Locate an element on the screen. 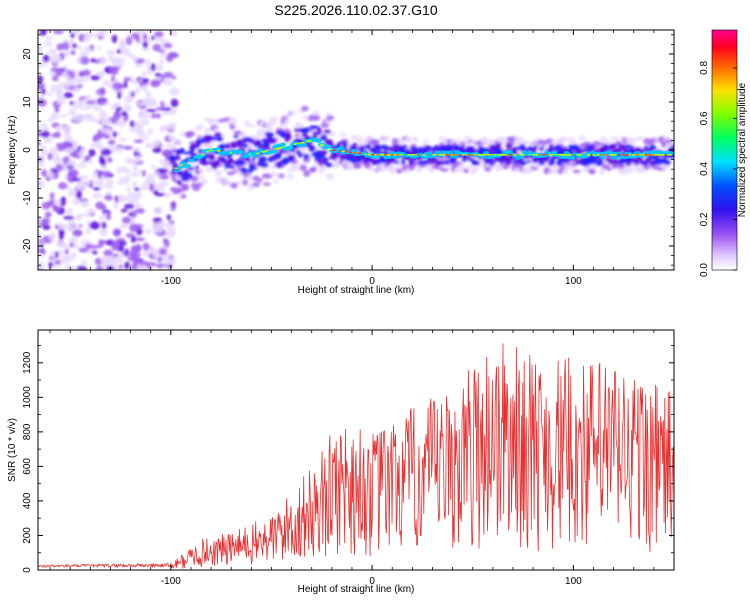 Image resolution: width=750 pixels, height=600 pixels. colorbar-tick-label: 0.0 is located at coordinates (704, 270).